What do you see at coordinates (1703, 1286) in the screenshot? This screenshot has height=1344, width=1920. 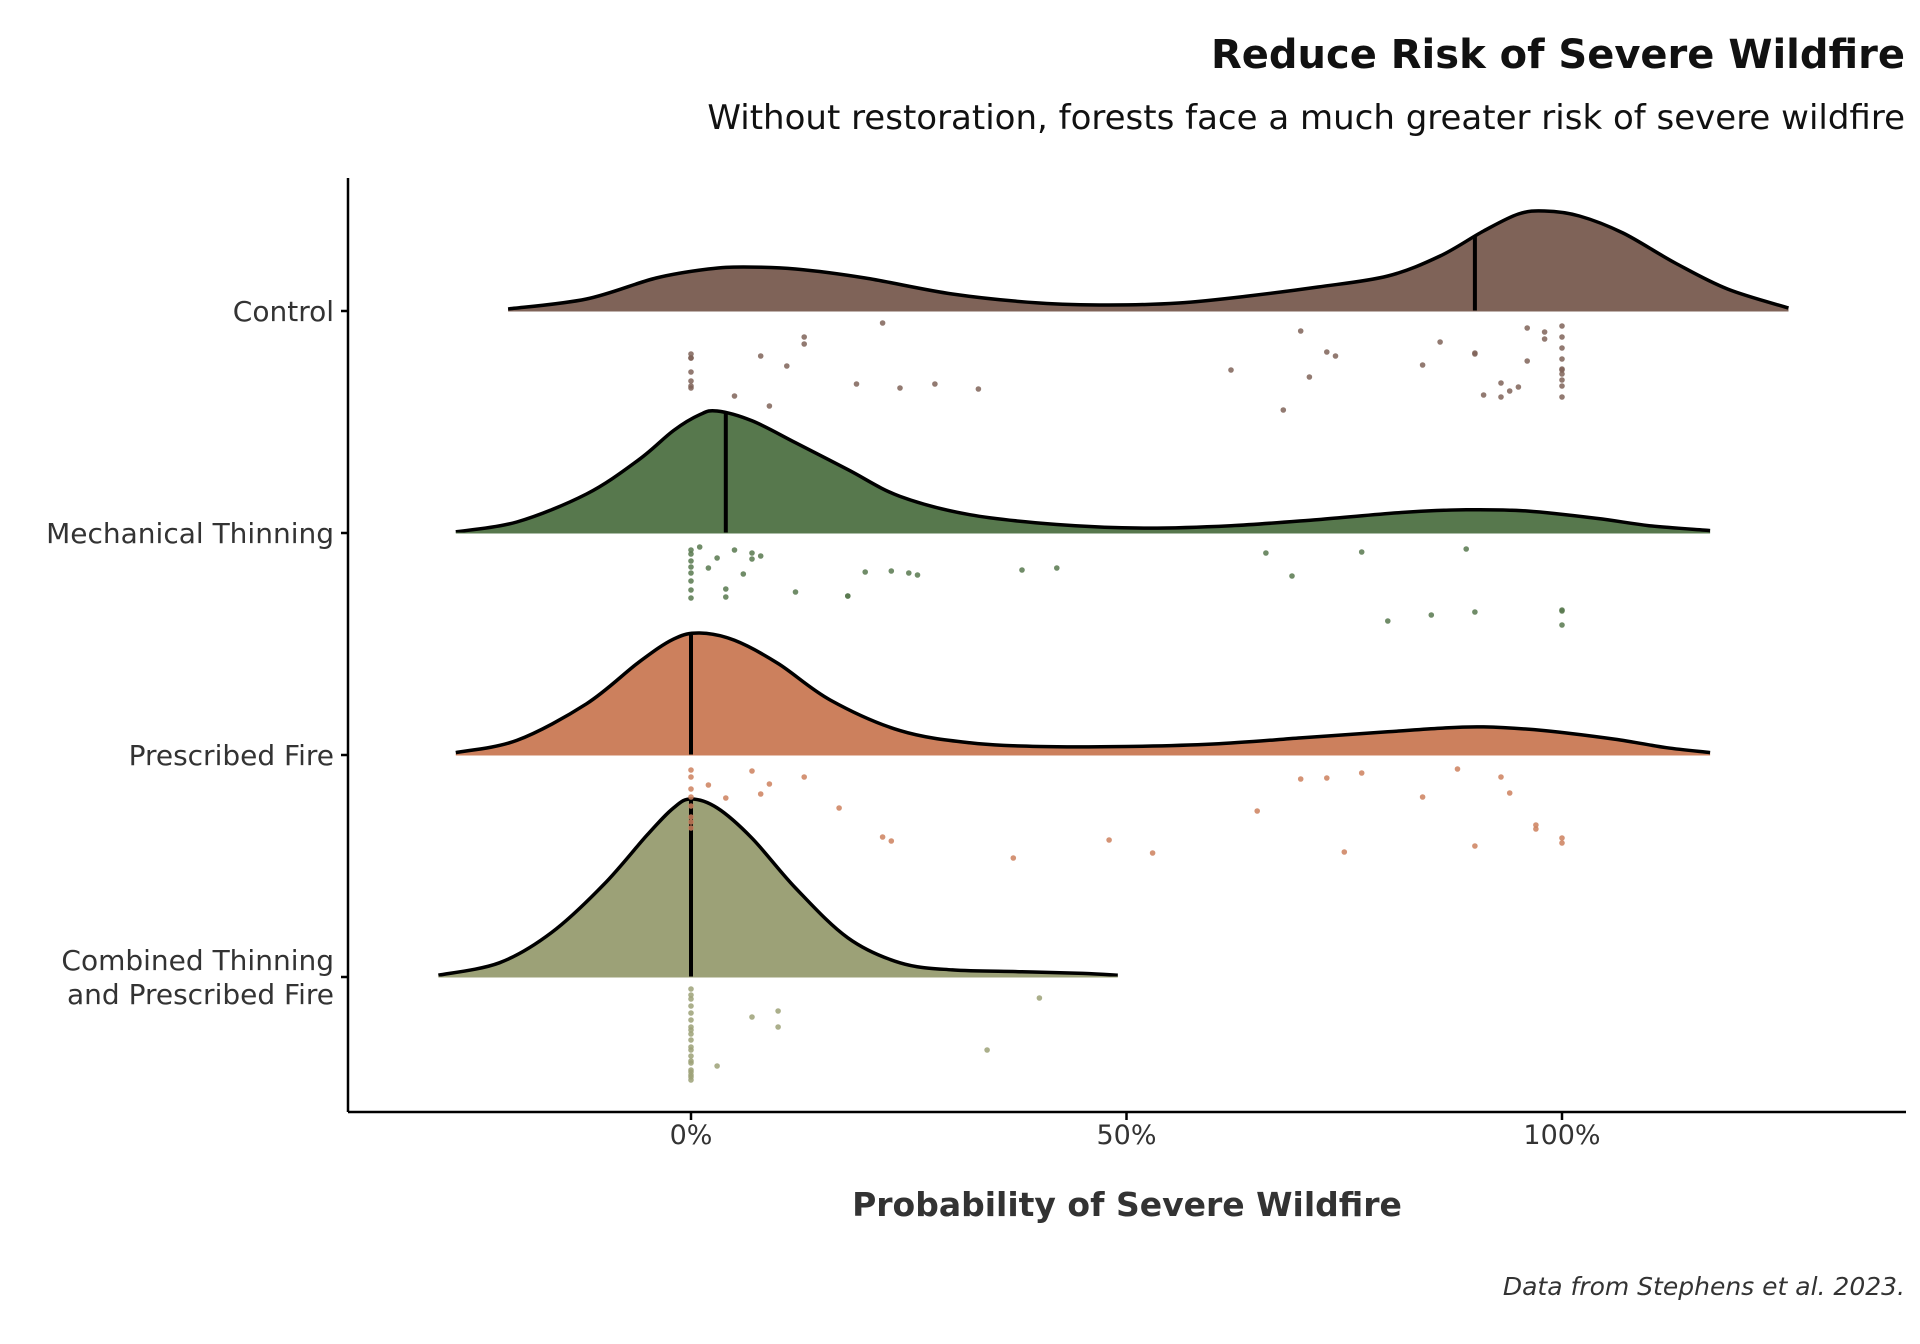 I see `chart-caption: Data from Stephens et al. 2023.` at bounding box center [1703, 1286].